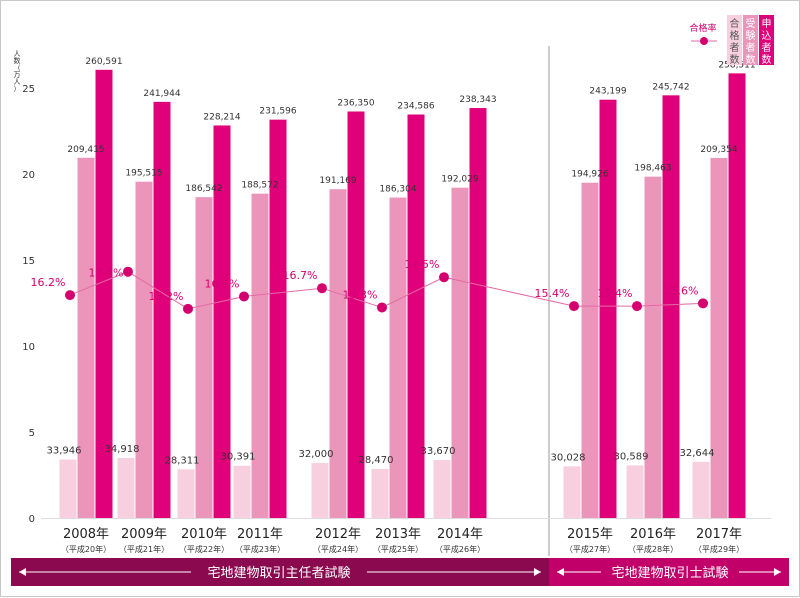  Describe the element at coordinates (590, 549) in the screenshot. I see `x-tick-era: （平成27年）` at that location.